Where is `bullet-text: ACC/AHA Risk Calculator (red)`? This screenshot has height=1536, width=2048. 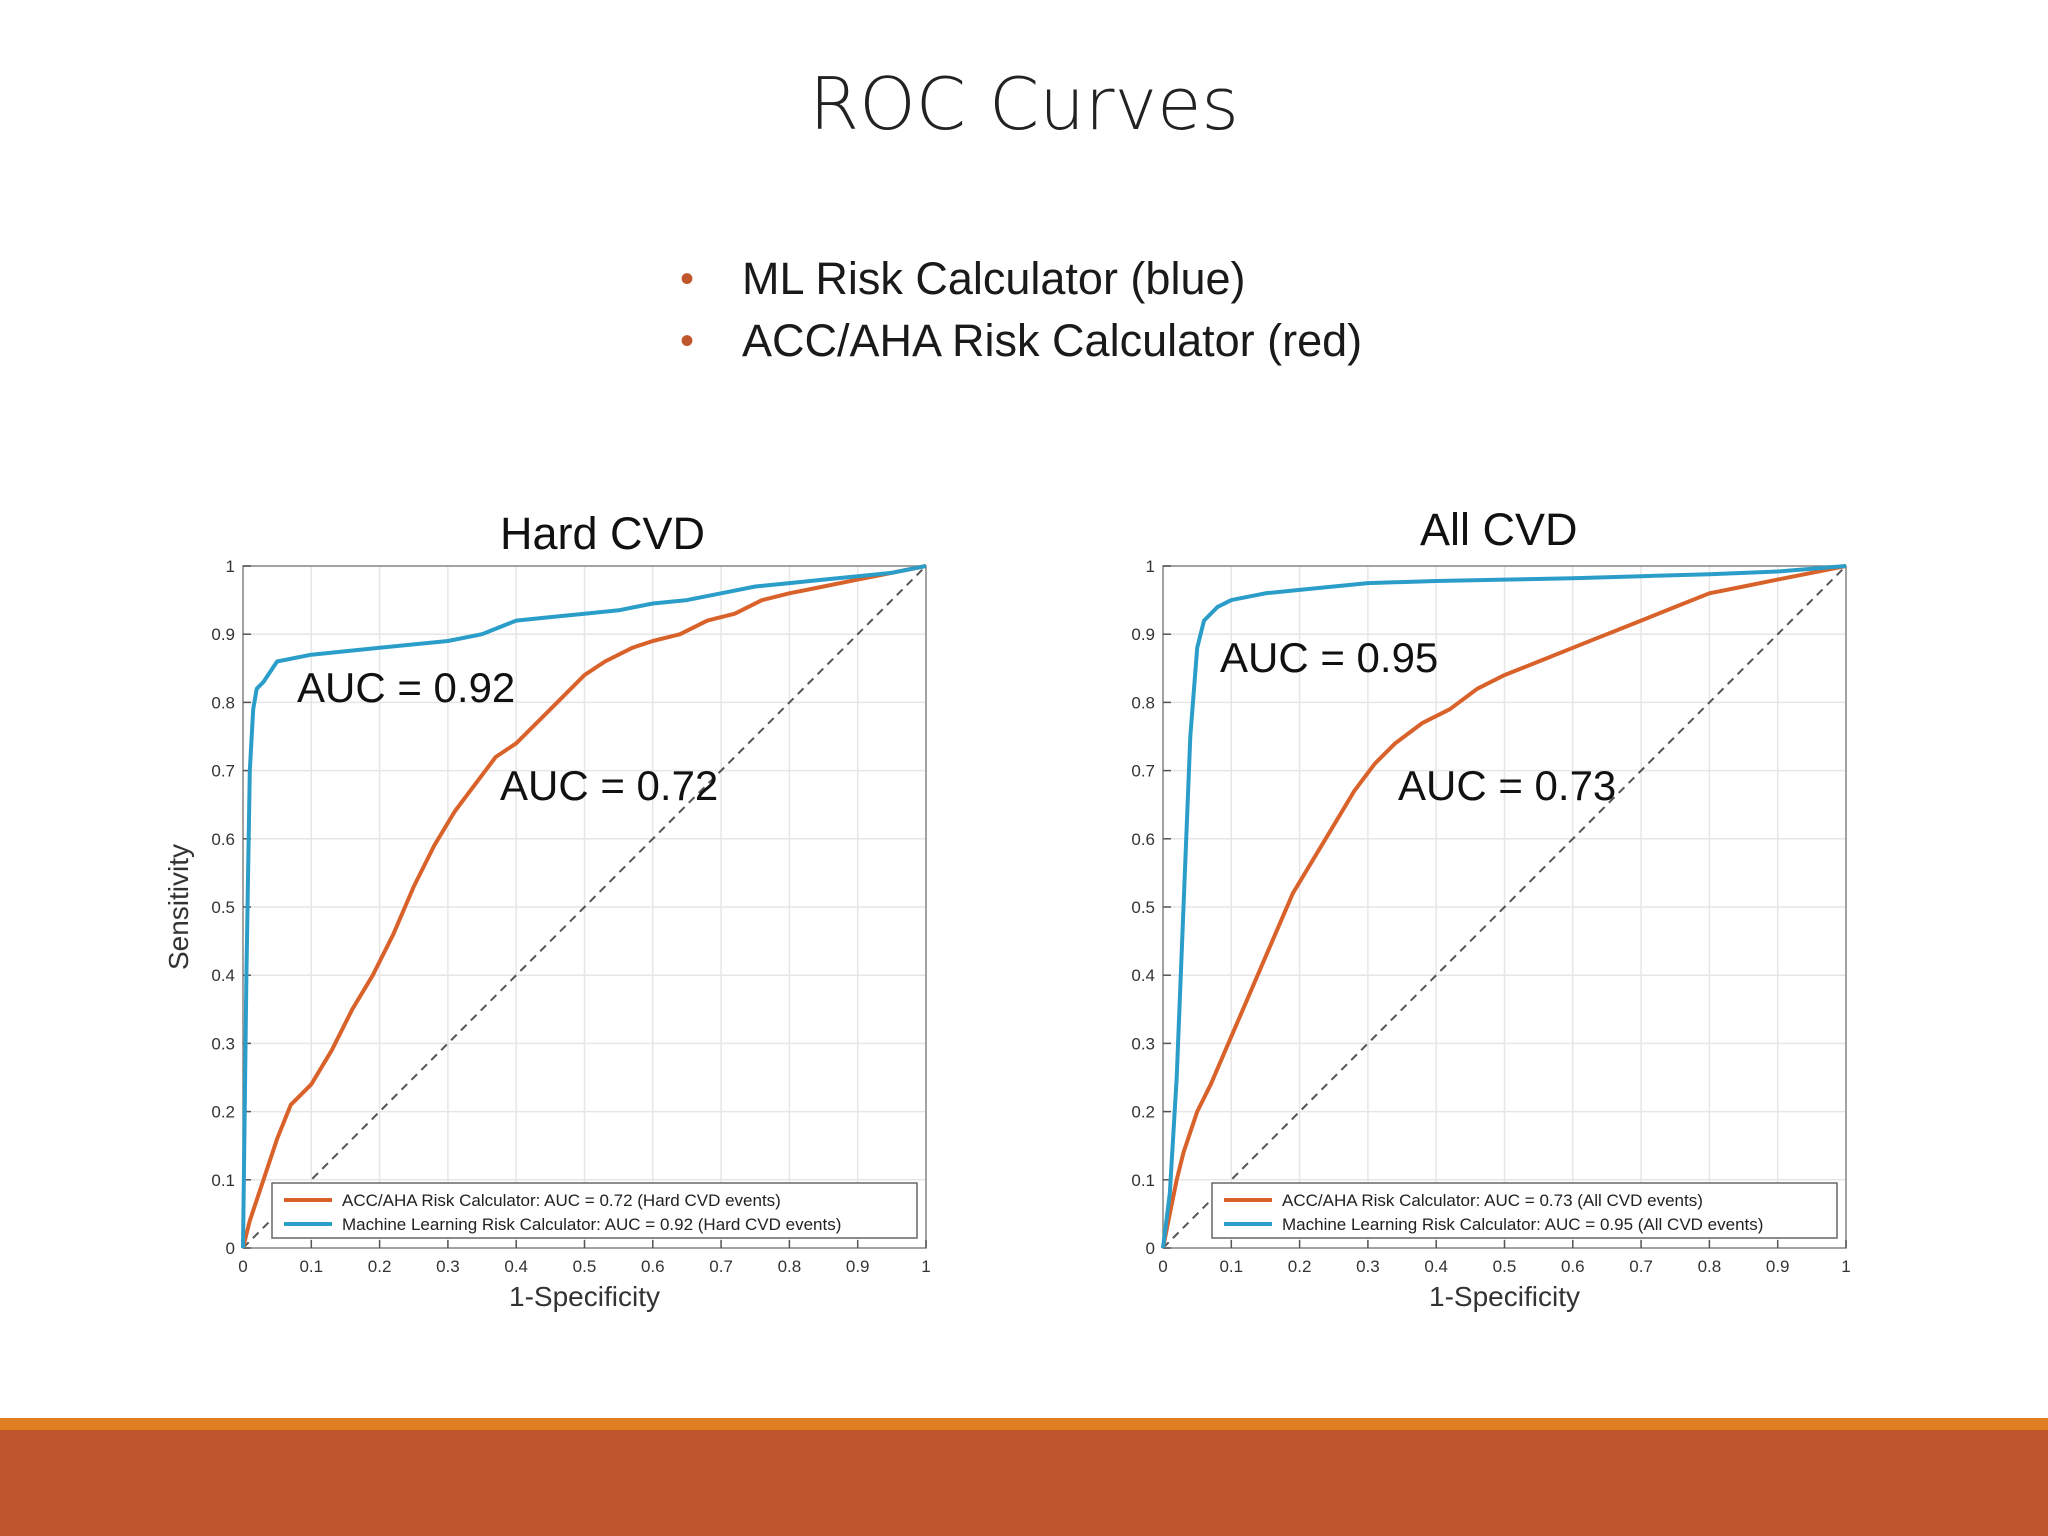 bullet-text: ACC/AHA Risk Calculator (red) is located at coordinates (1052, 340).